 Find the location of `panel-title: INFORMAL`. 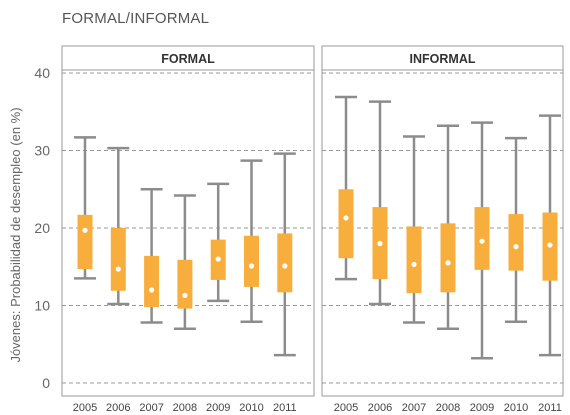

panel-title: INFORMAL is located at coordinates (443, 59).